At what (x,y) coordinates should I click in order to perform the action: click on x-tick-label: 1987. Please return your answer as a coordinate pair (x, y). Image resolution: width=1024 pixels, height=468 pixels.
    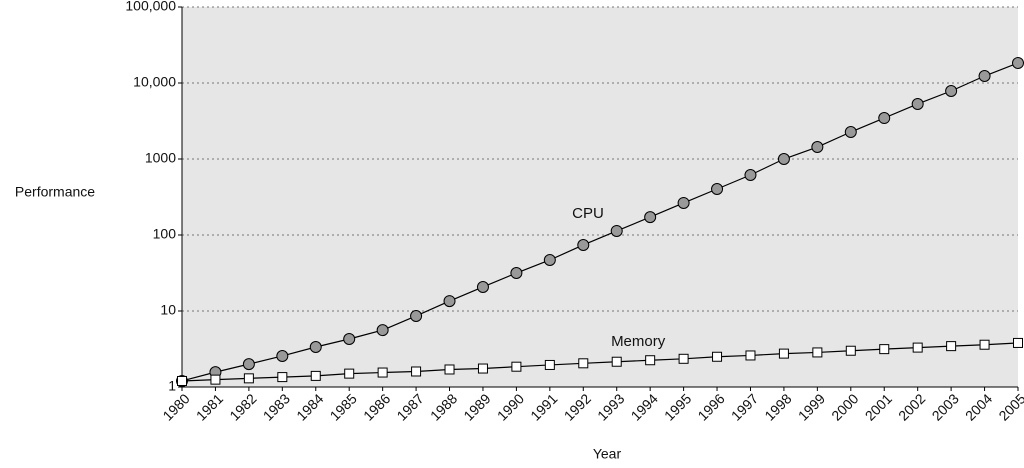
    Looking at the image, I should click on (409, 406).